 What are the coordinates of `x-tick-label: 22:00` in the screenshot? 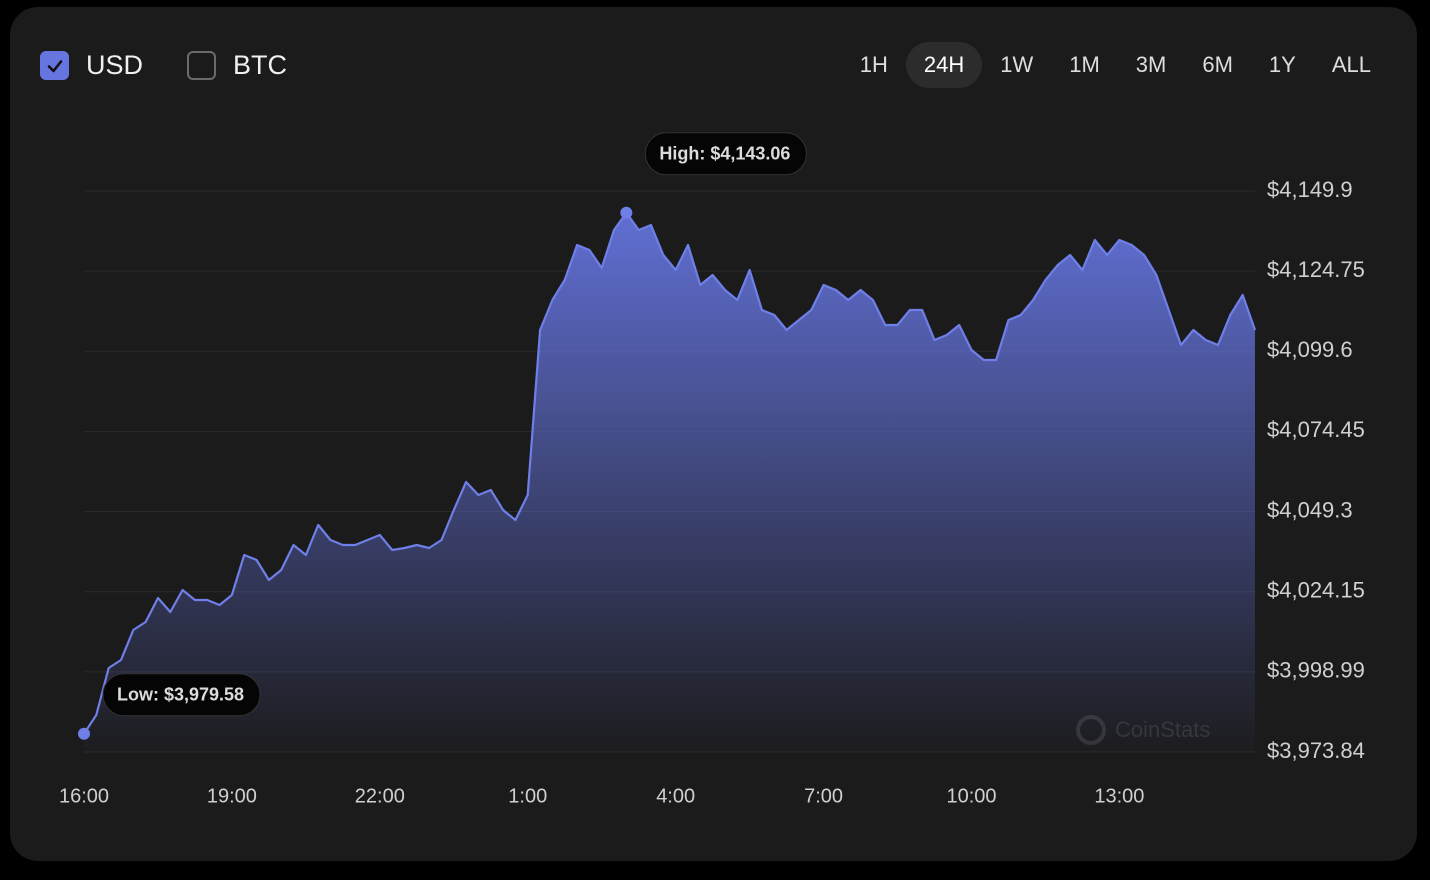 It's located at (380, 796).